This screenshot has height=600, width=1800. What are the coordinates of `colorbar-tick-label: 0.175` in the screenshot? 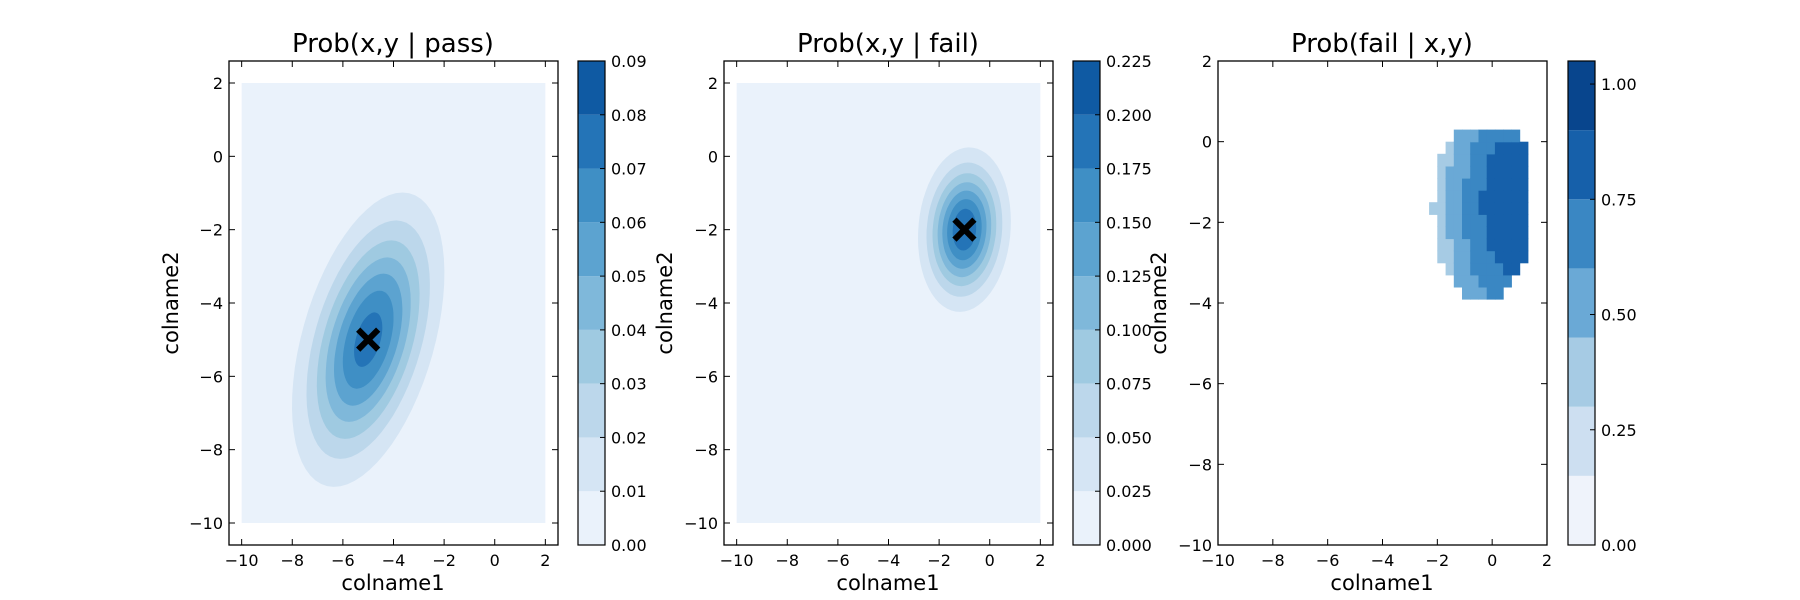 It's located at (1129, 169).